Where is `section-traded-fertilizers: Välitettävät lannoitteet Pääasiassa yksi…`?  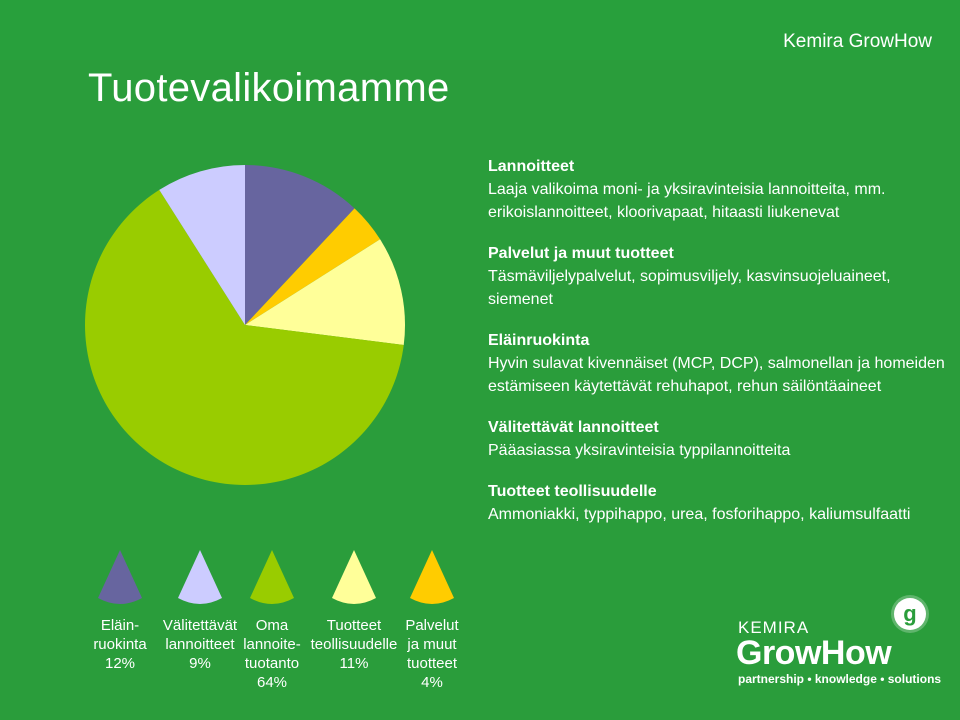
section-traded-fertilizers: Välitettävät lannoitteet Pääasiassa yksi… is located at coordinates (718, 439).